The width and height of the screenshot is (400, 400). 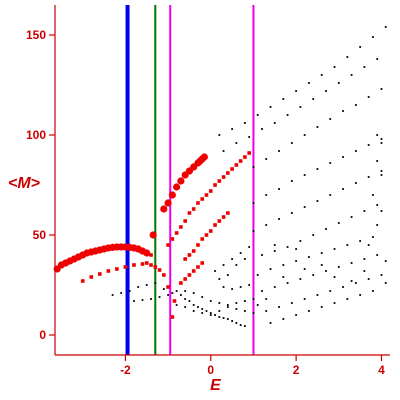 I want to click on y-axis-label: <M>, so click(x=24, y=183).